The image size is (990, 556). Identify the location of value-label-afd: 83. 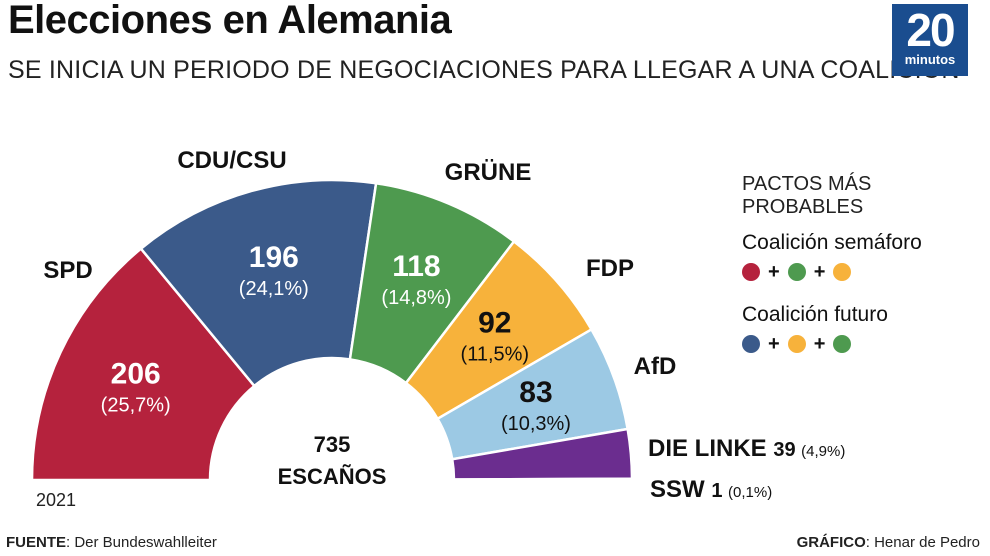
(535, 392).